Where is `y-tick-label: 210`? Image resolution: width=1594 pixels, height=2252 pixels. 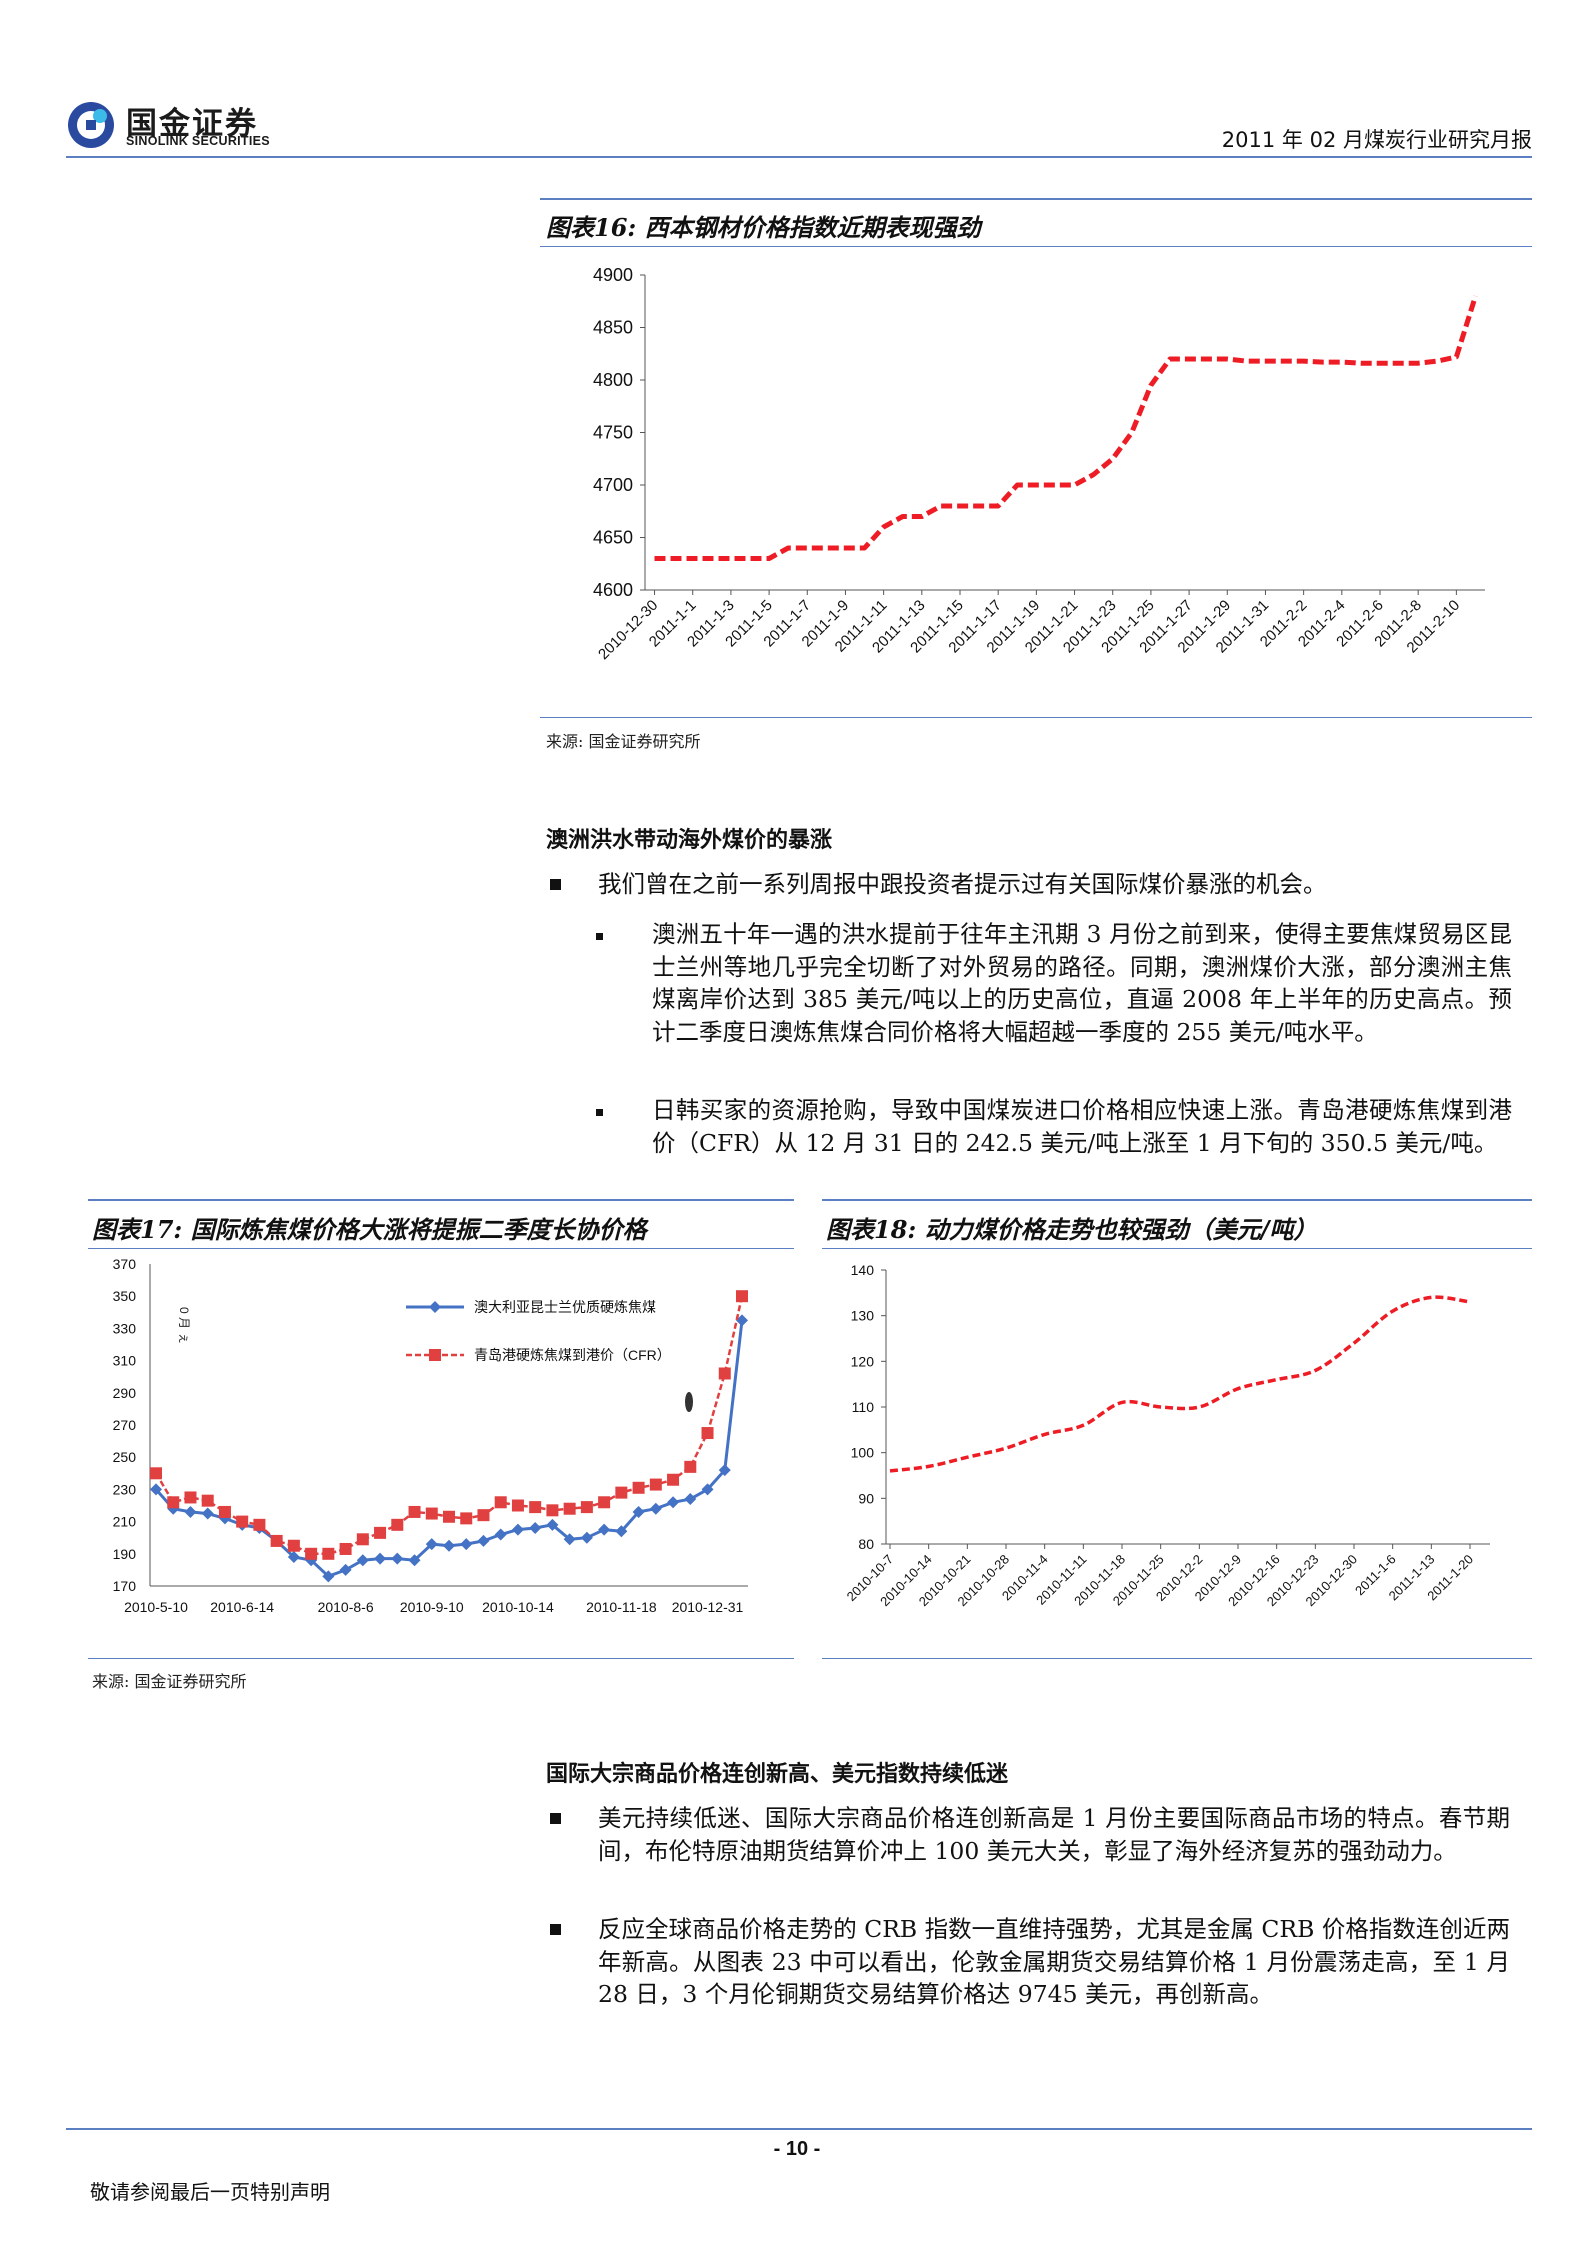
y-tick-label: 210 is located at coordinates (125, 1522).